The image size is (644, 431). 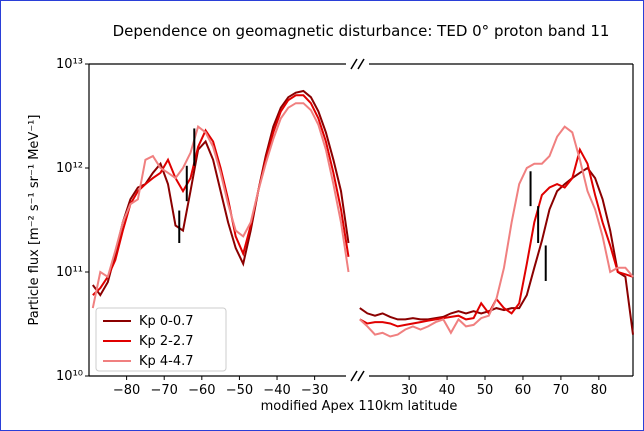 What do you see at coordinates (34, 220) in the screenshot?
I see `y-axis-label: Particle flux [m⁻² s⁻¹ sr⁻¹ MeV⁻¹]` at bounding box center [34, 220].